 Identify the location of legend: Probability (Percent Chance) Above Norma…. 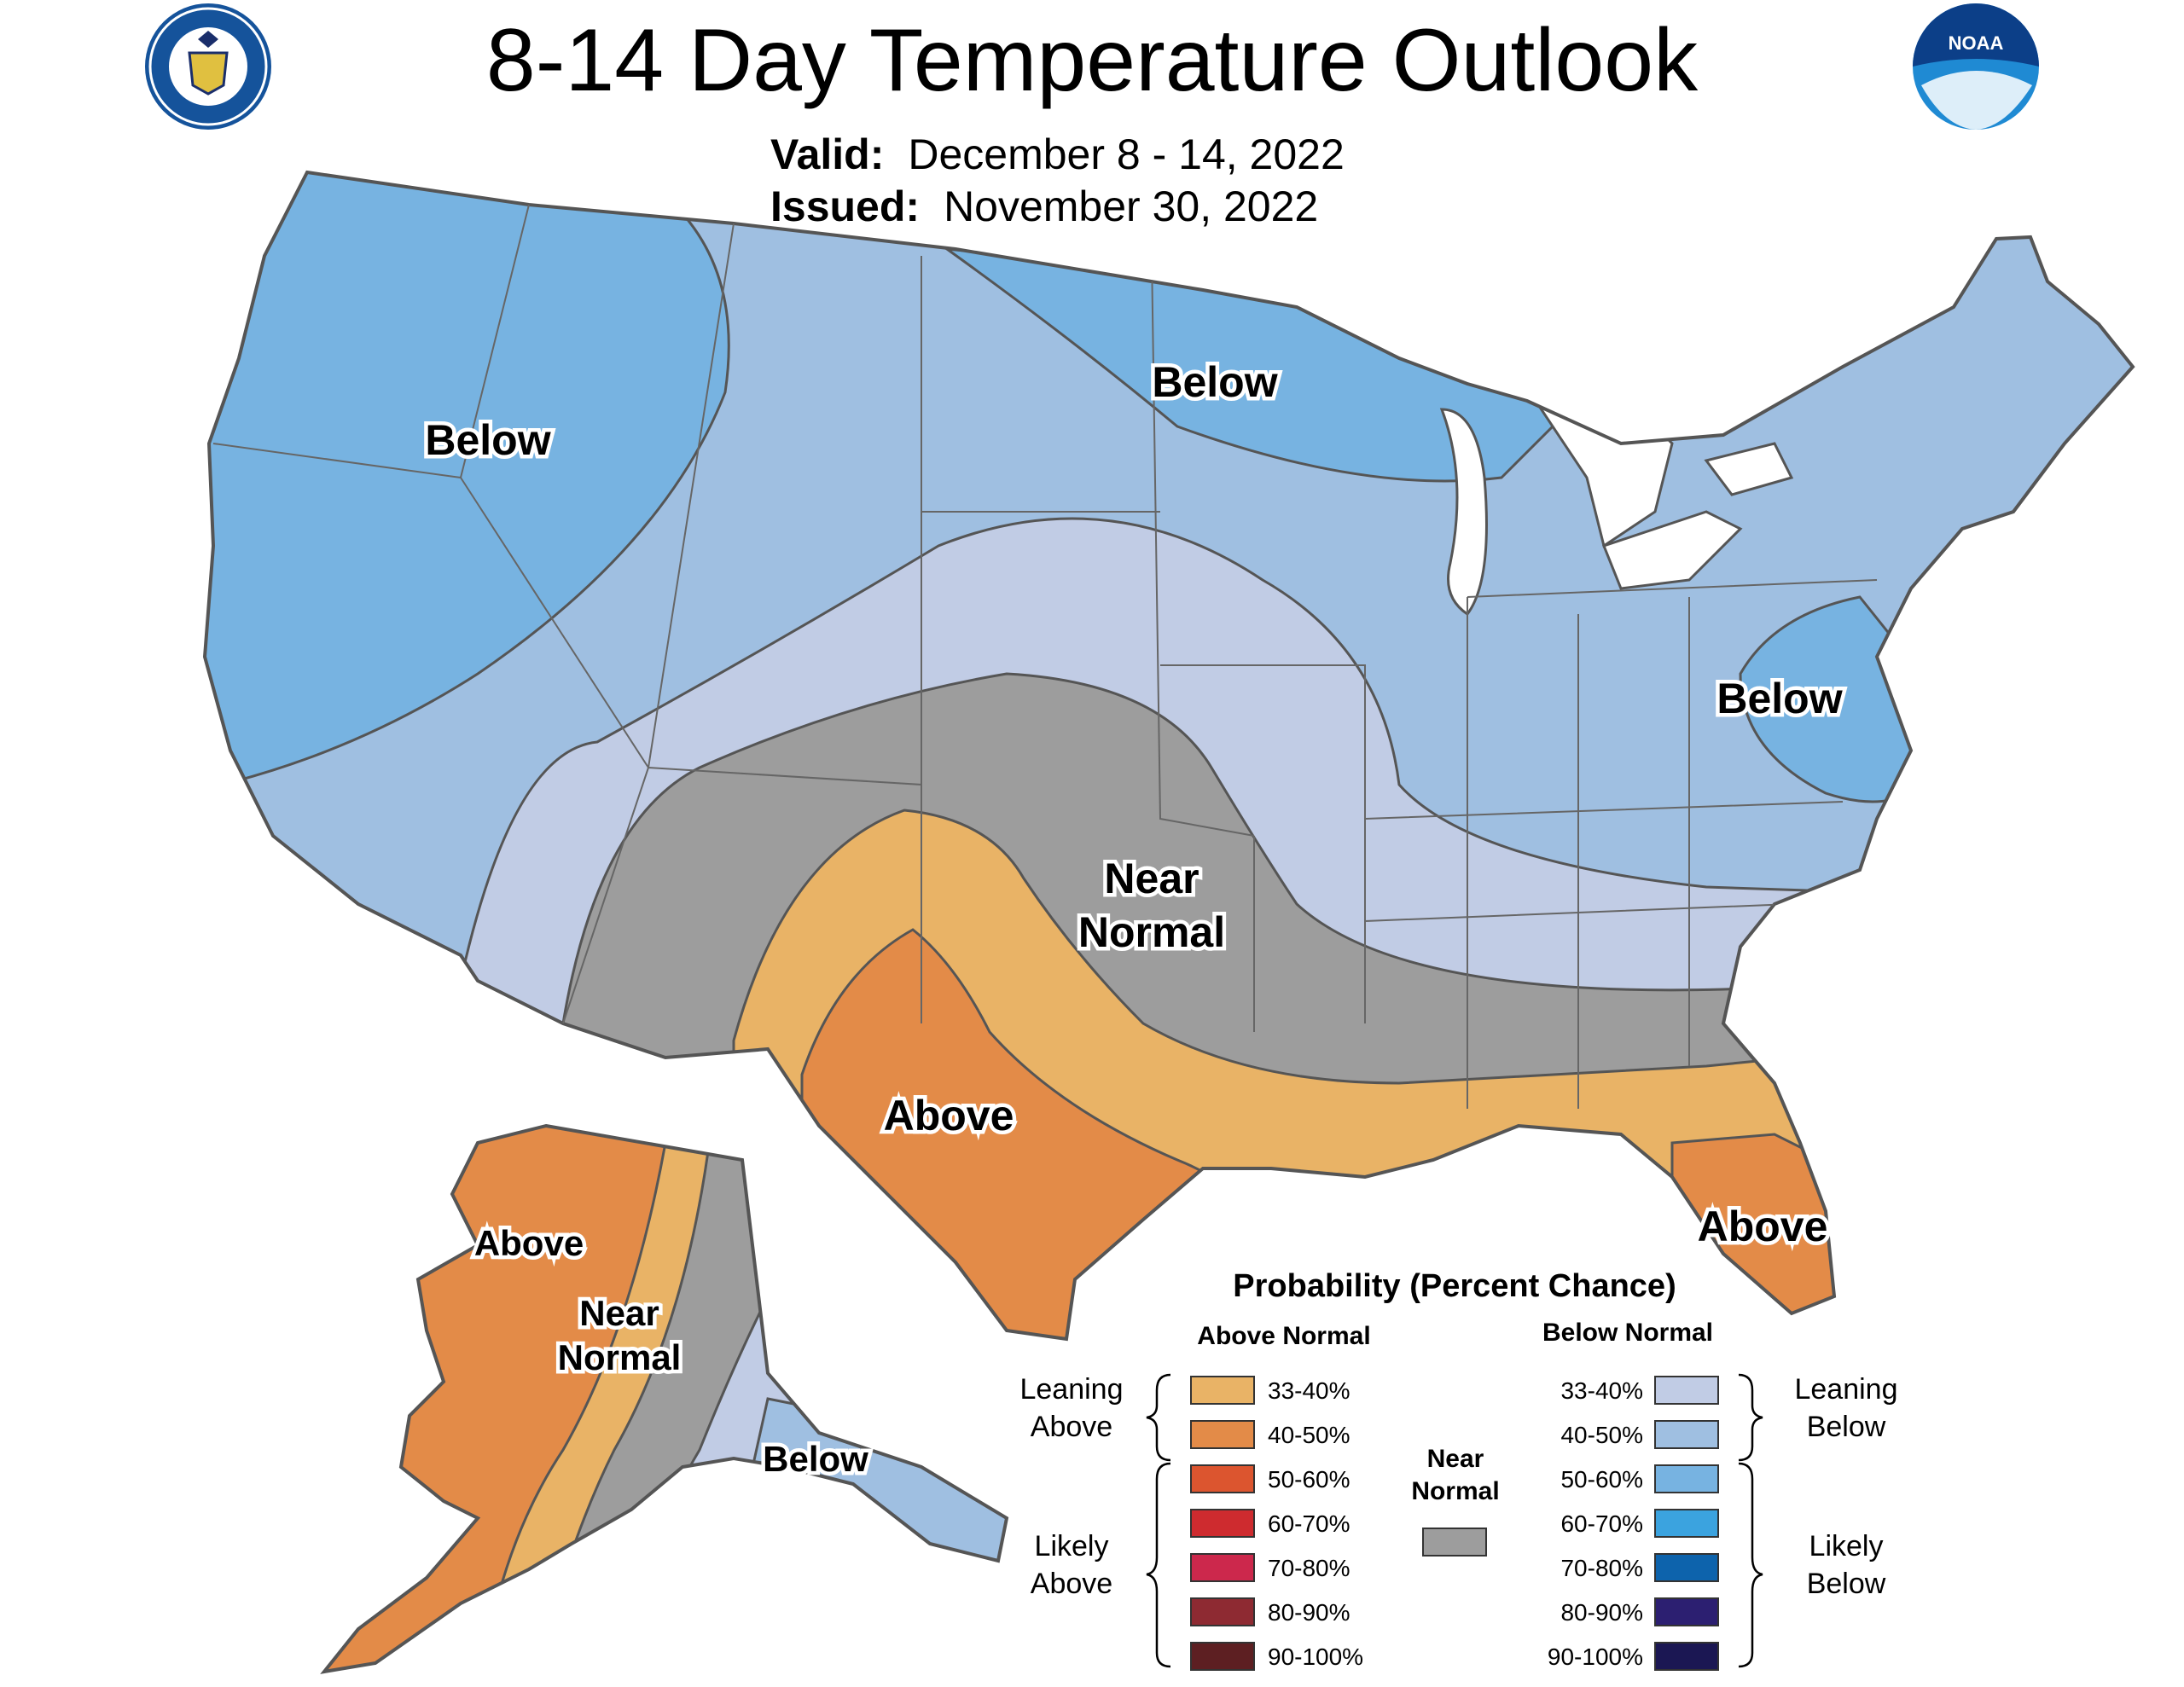
(1459, 1470).